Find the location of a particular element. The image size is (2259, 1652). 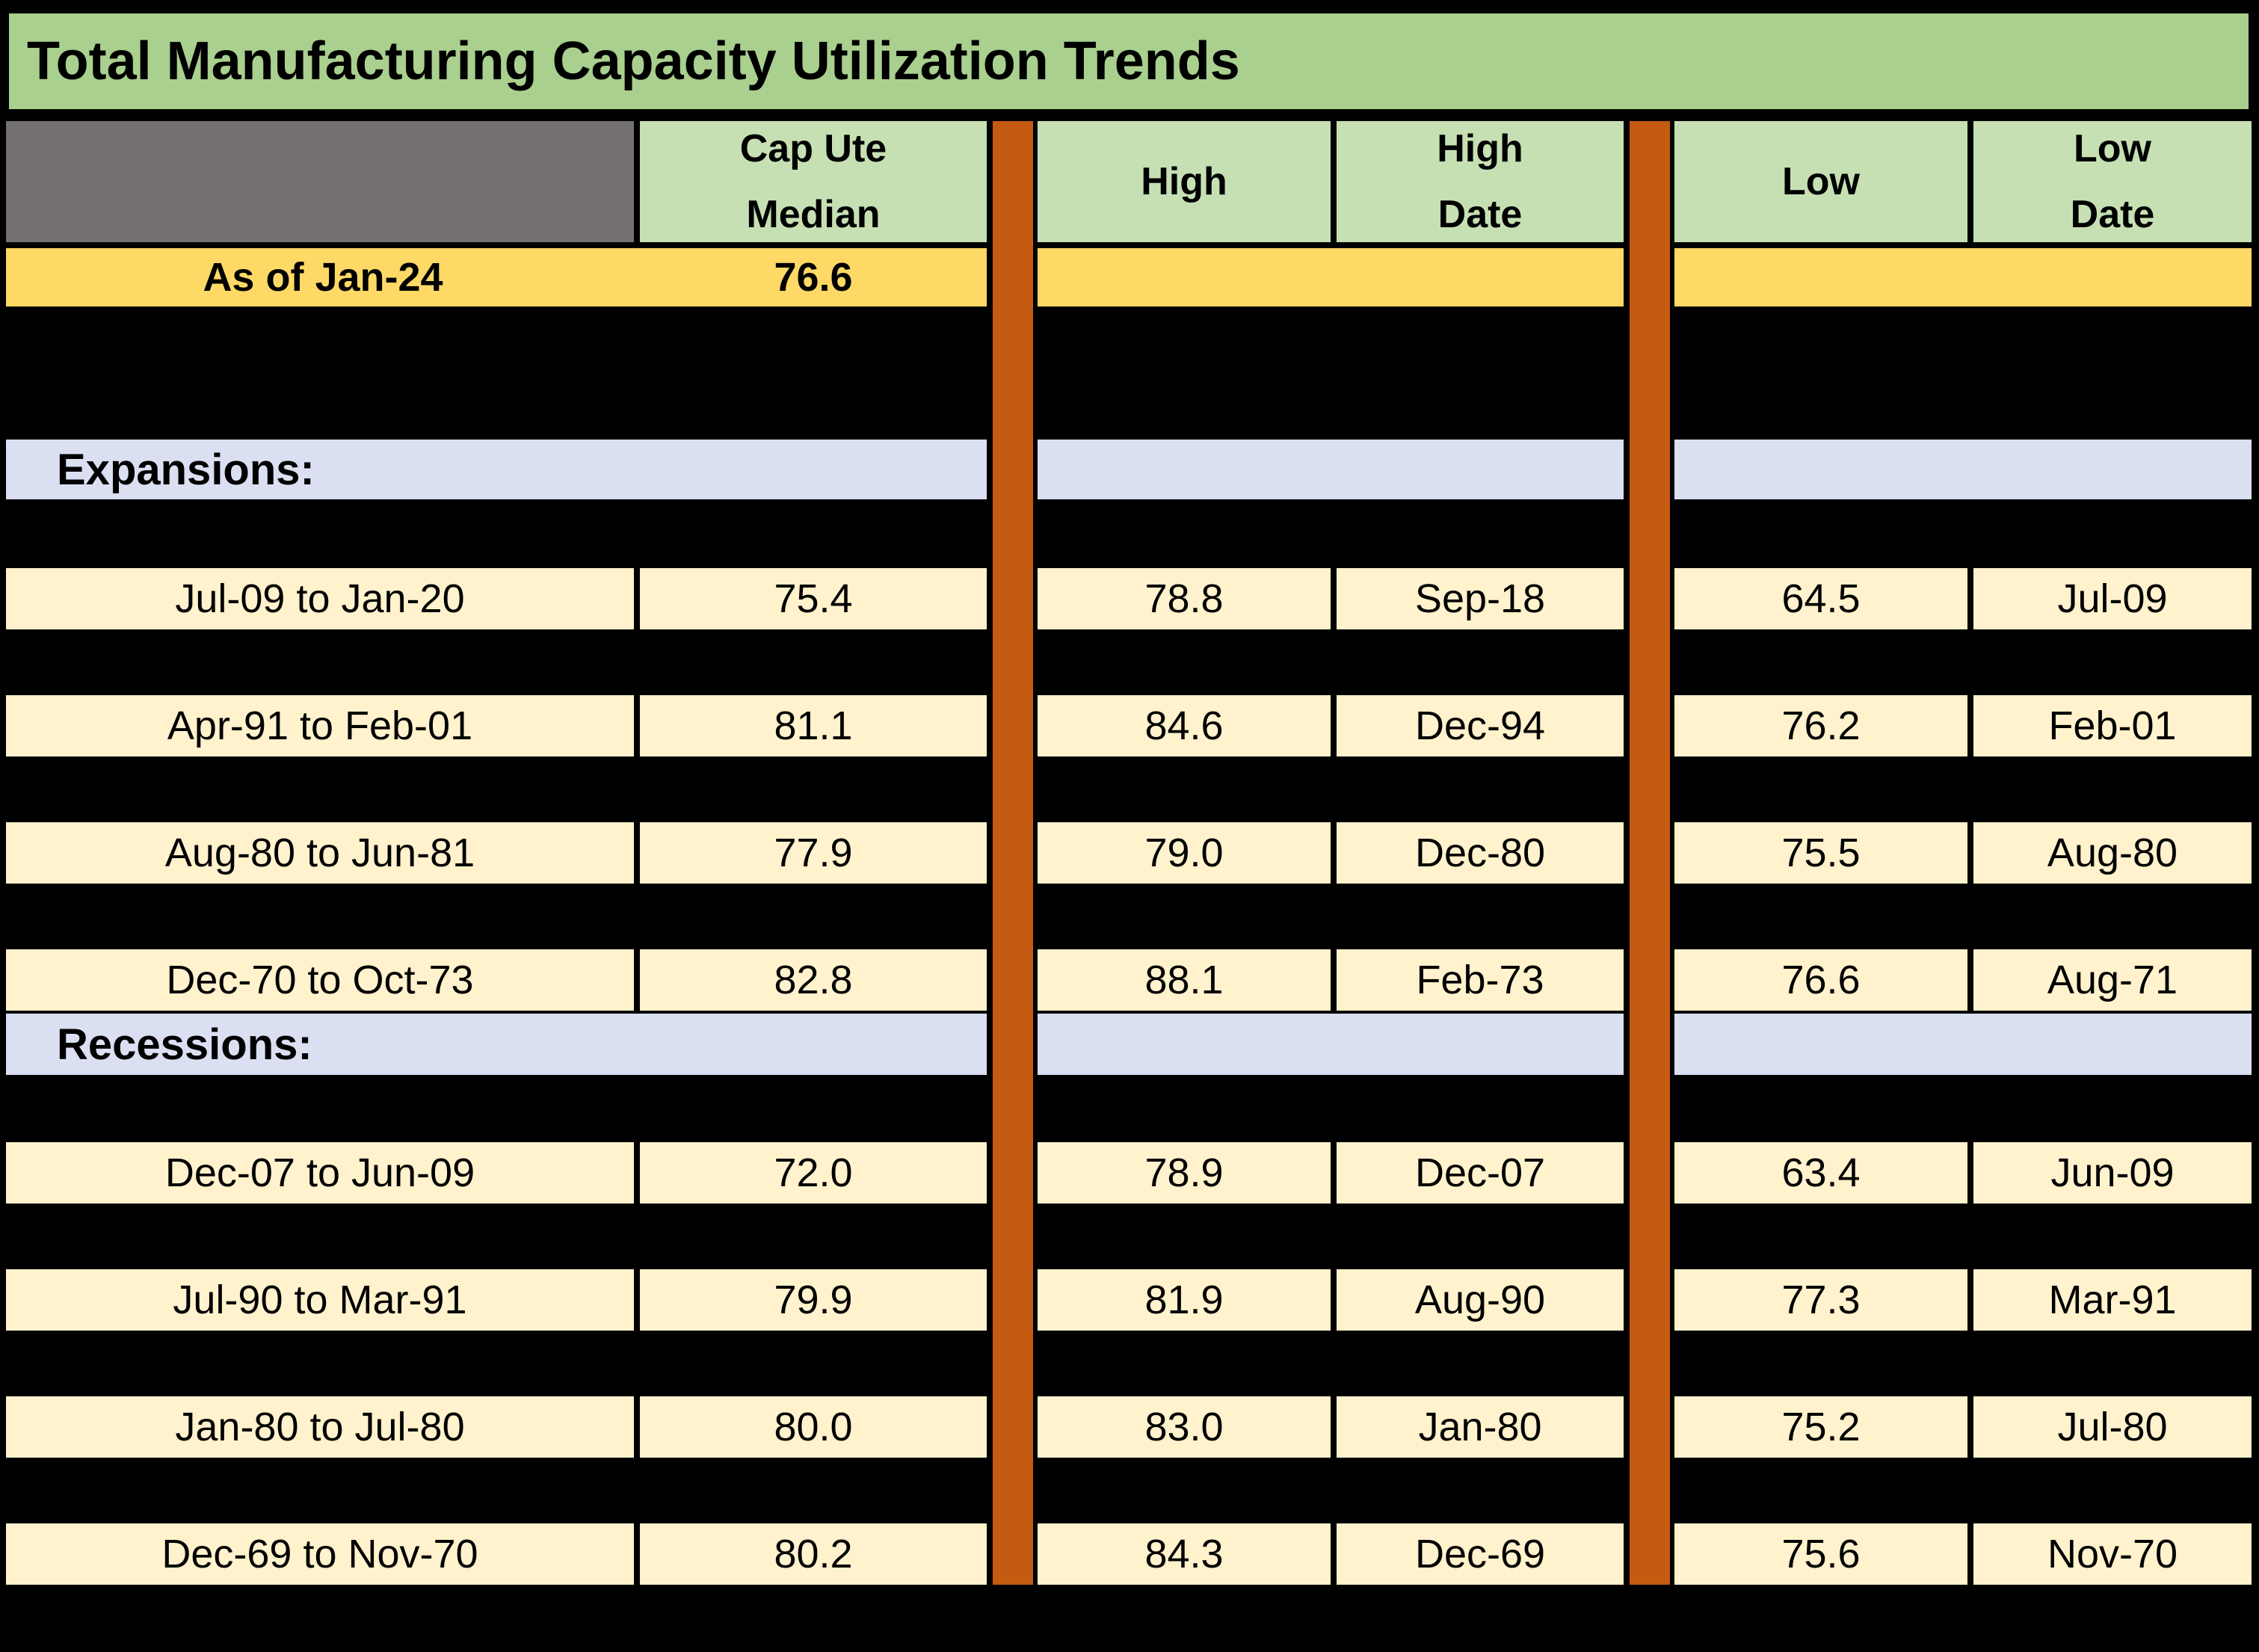

section-recessions-label: Recessions: is located at coordinates (184, 1044).